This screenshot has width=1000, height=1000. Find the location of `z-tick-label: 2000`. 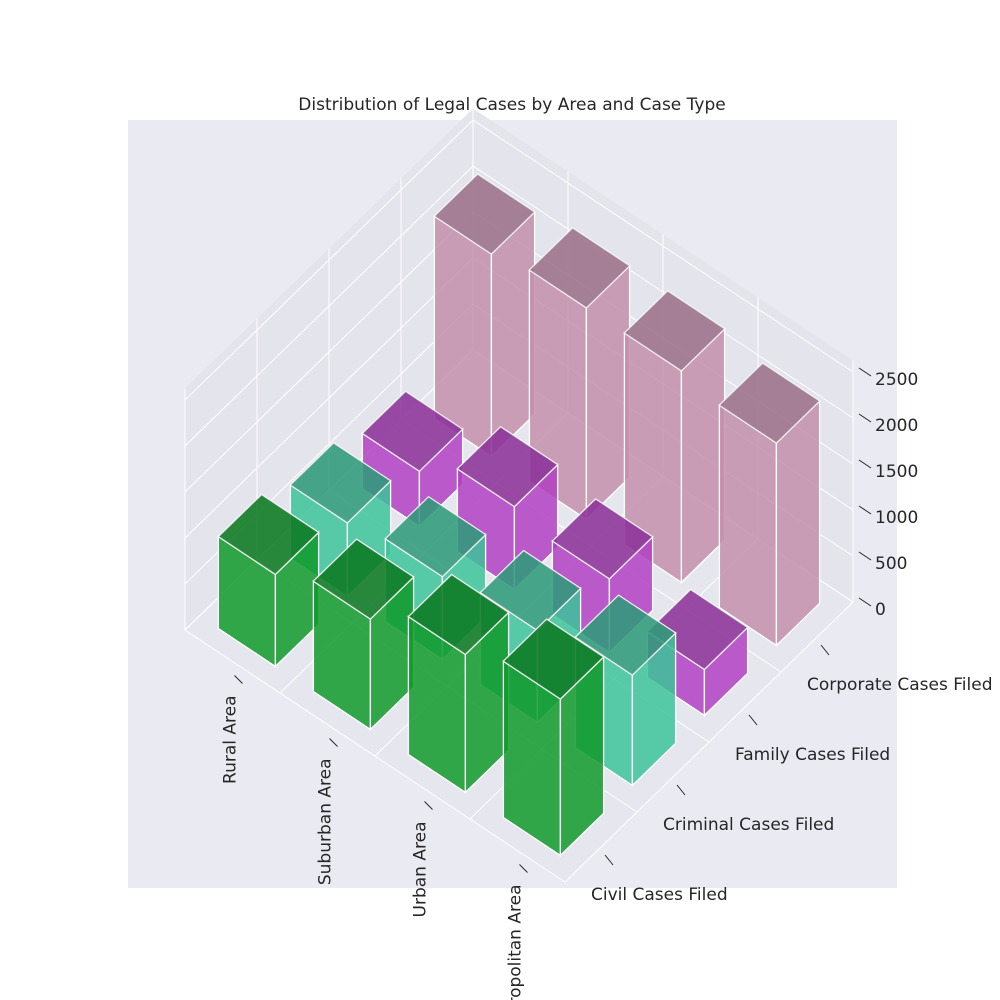

z-tick-label: 2000 is located at coordinates (896, 426).